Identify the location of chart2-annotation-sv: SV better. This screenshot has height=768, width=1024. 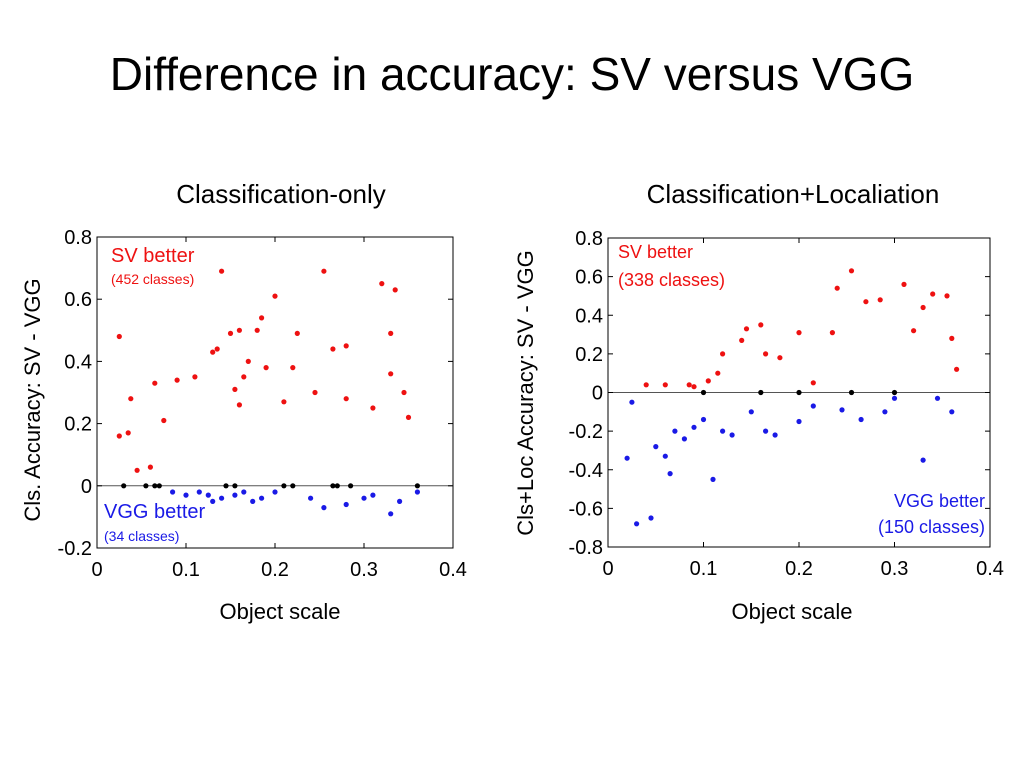
(655, 252).